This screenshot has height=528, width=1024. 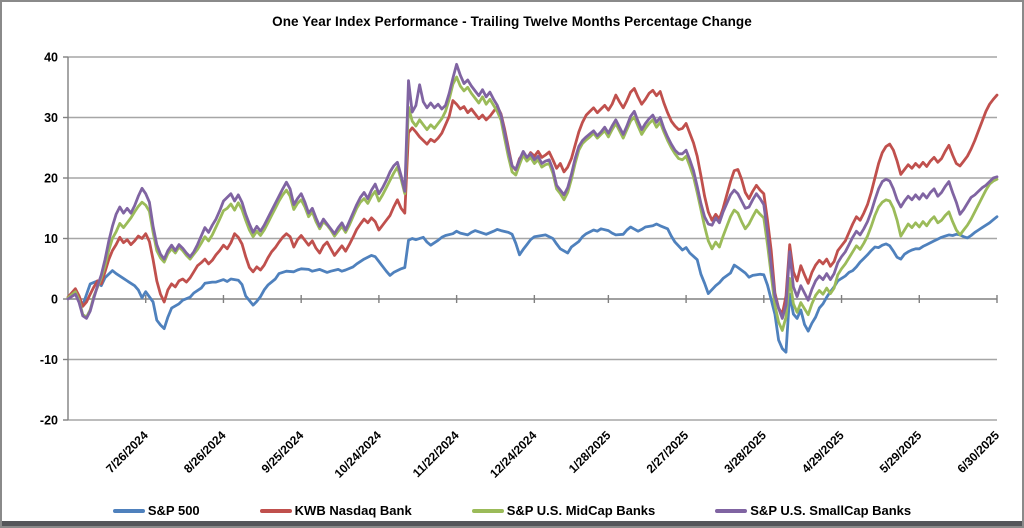 I want to click on y-tick-label: 40, so click(x=51, y=58).